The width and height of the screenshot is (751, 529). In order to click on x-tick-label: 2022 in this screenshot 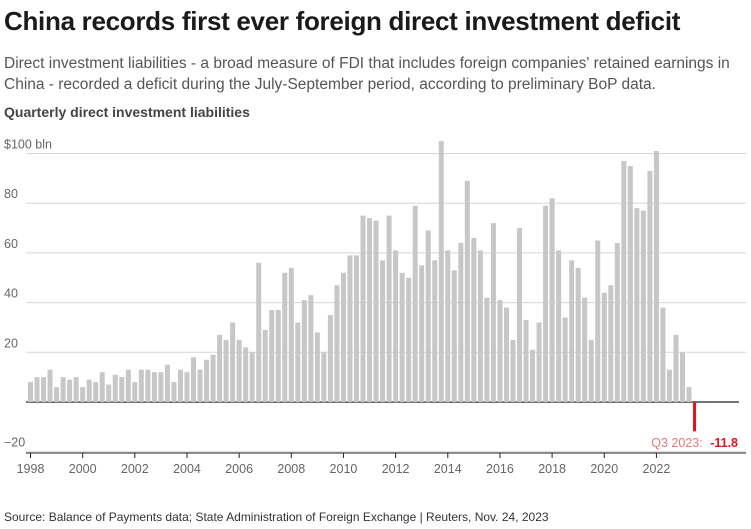, I will do `click(657, 469)`.